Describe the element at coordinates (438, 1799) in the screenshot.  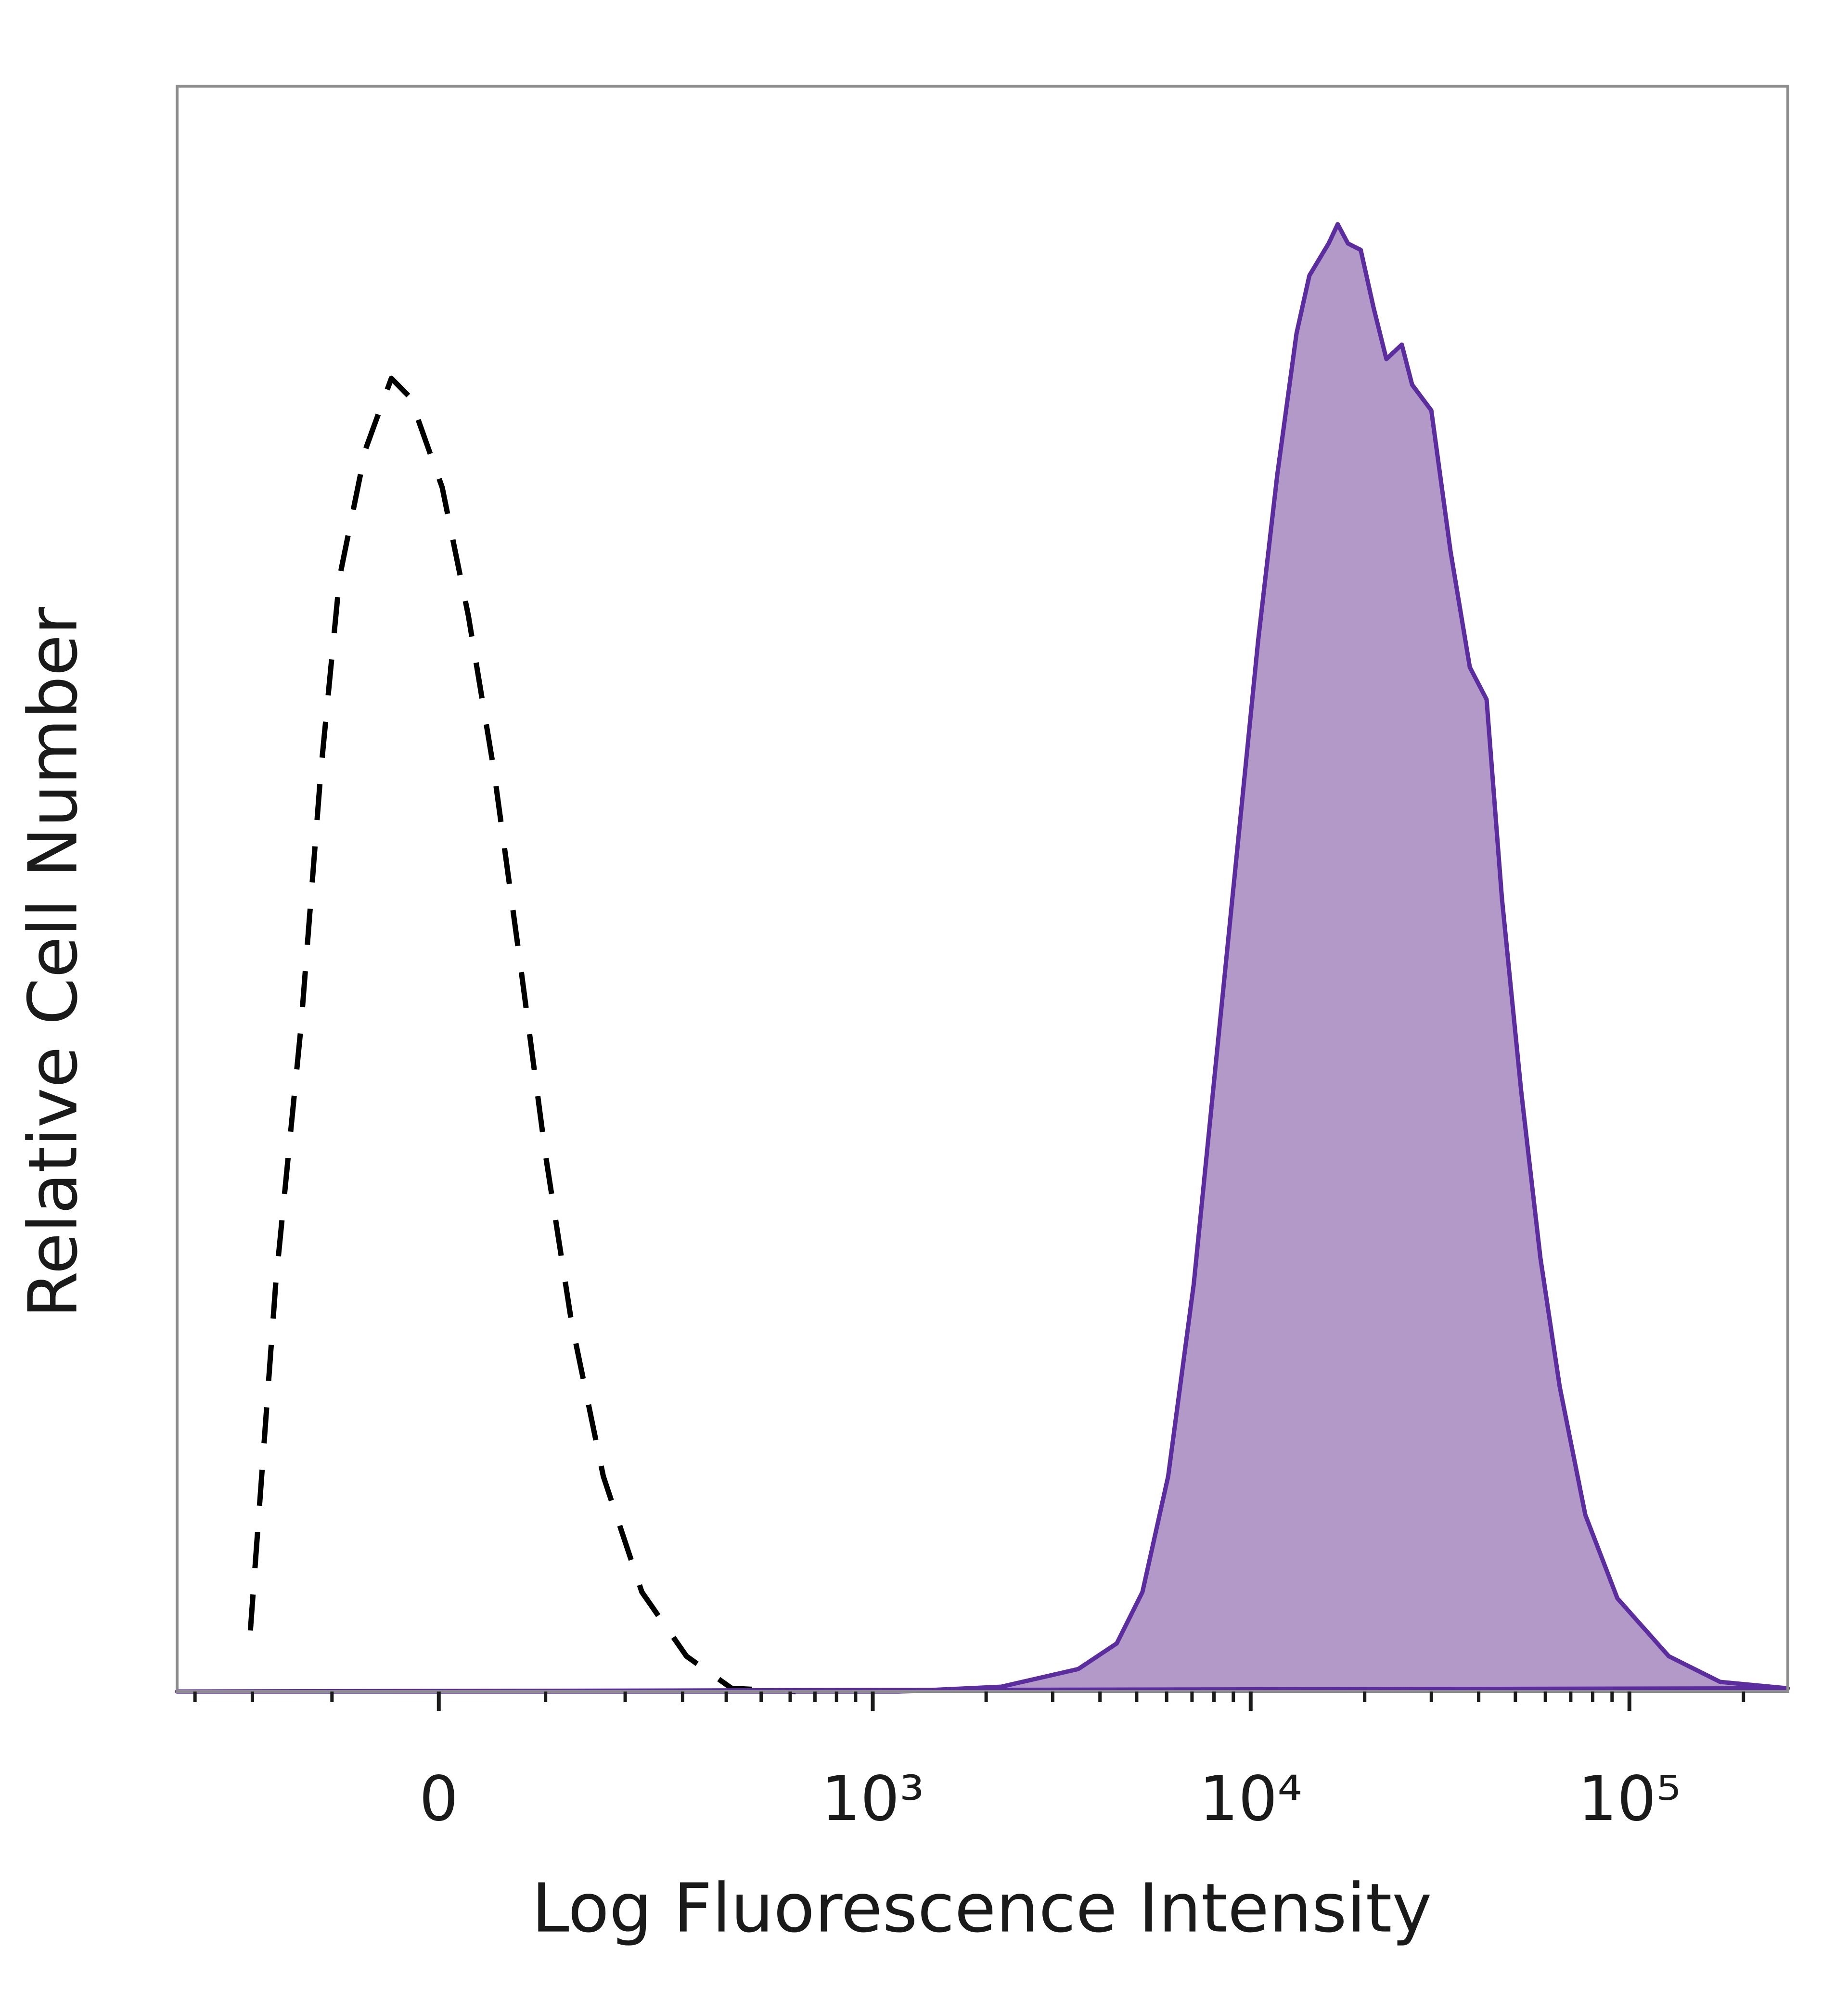
I see `x-tick-label: 0` at that location.